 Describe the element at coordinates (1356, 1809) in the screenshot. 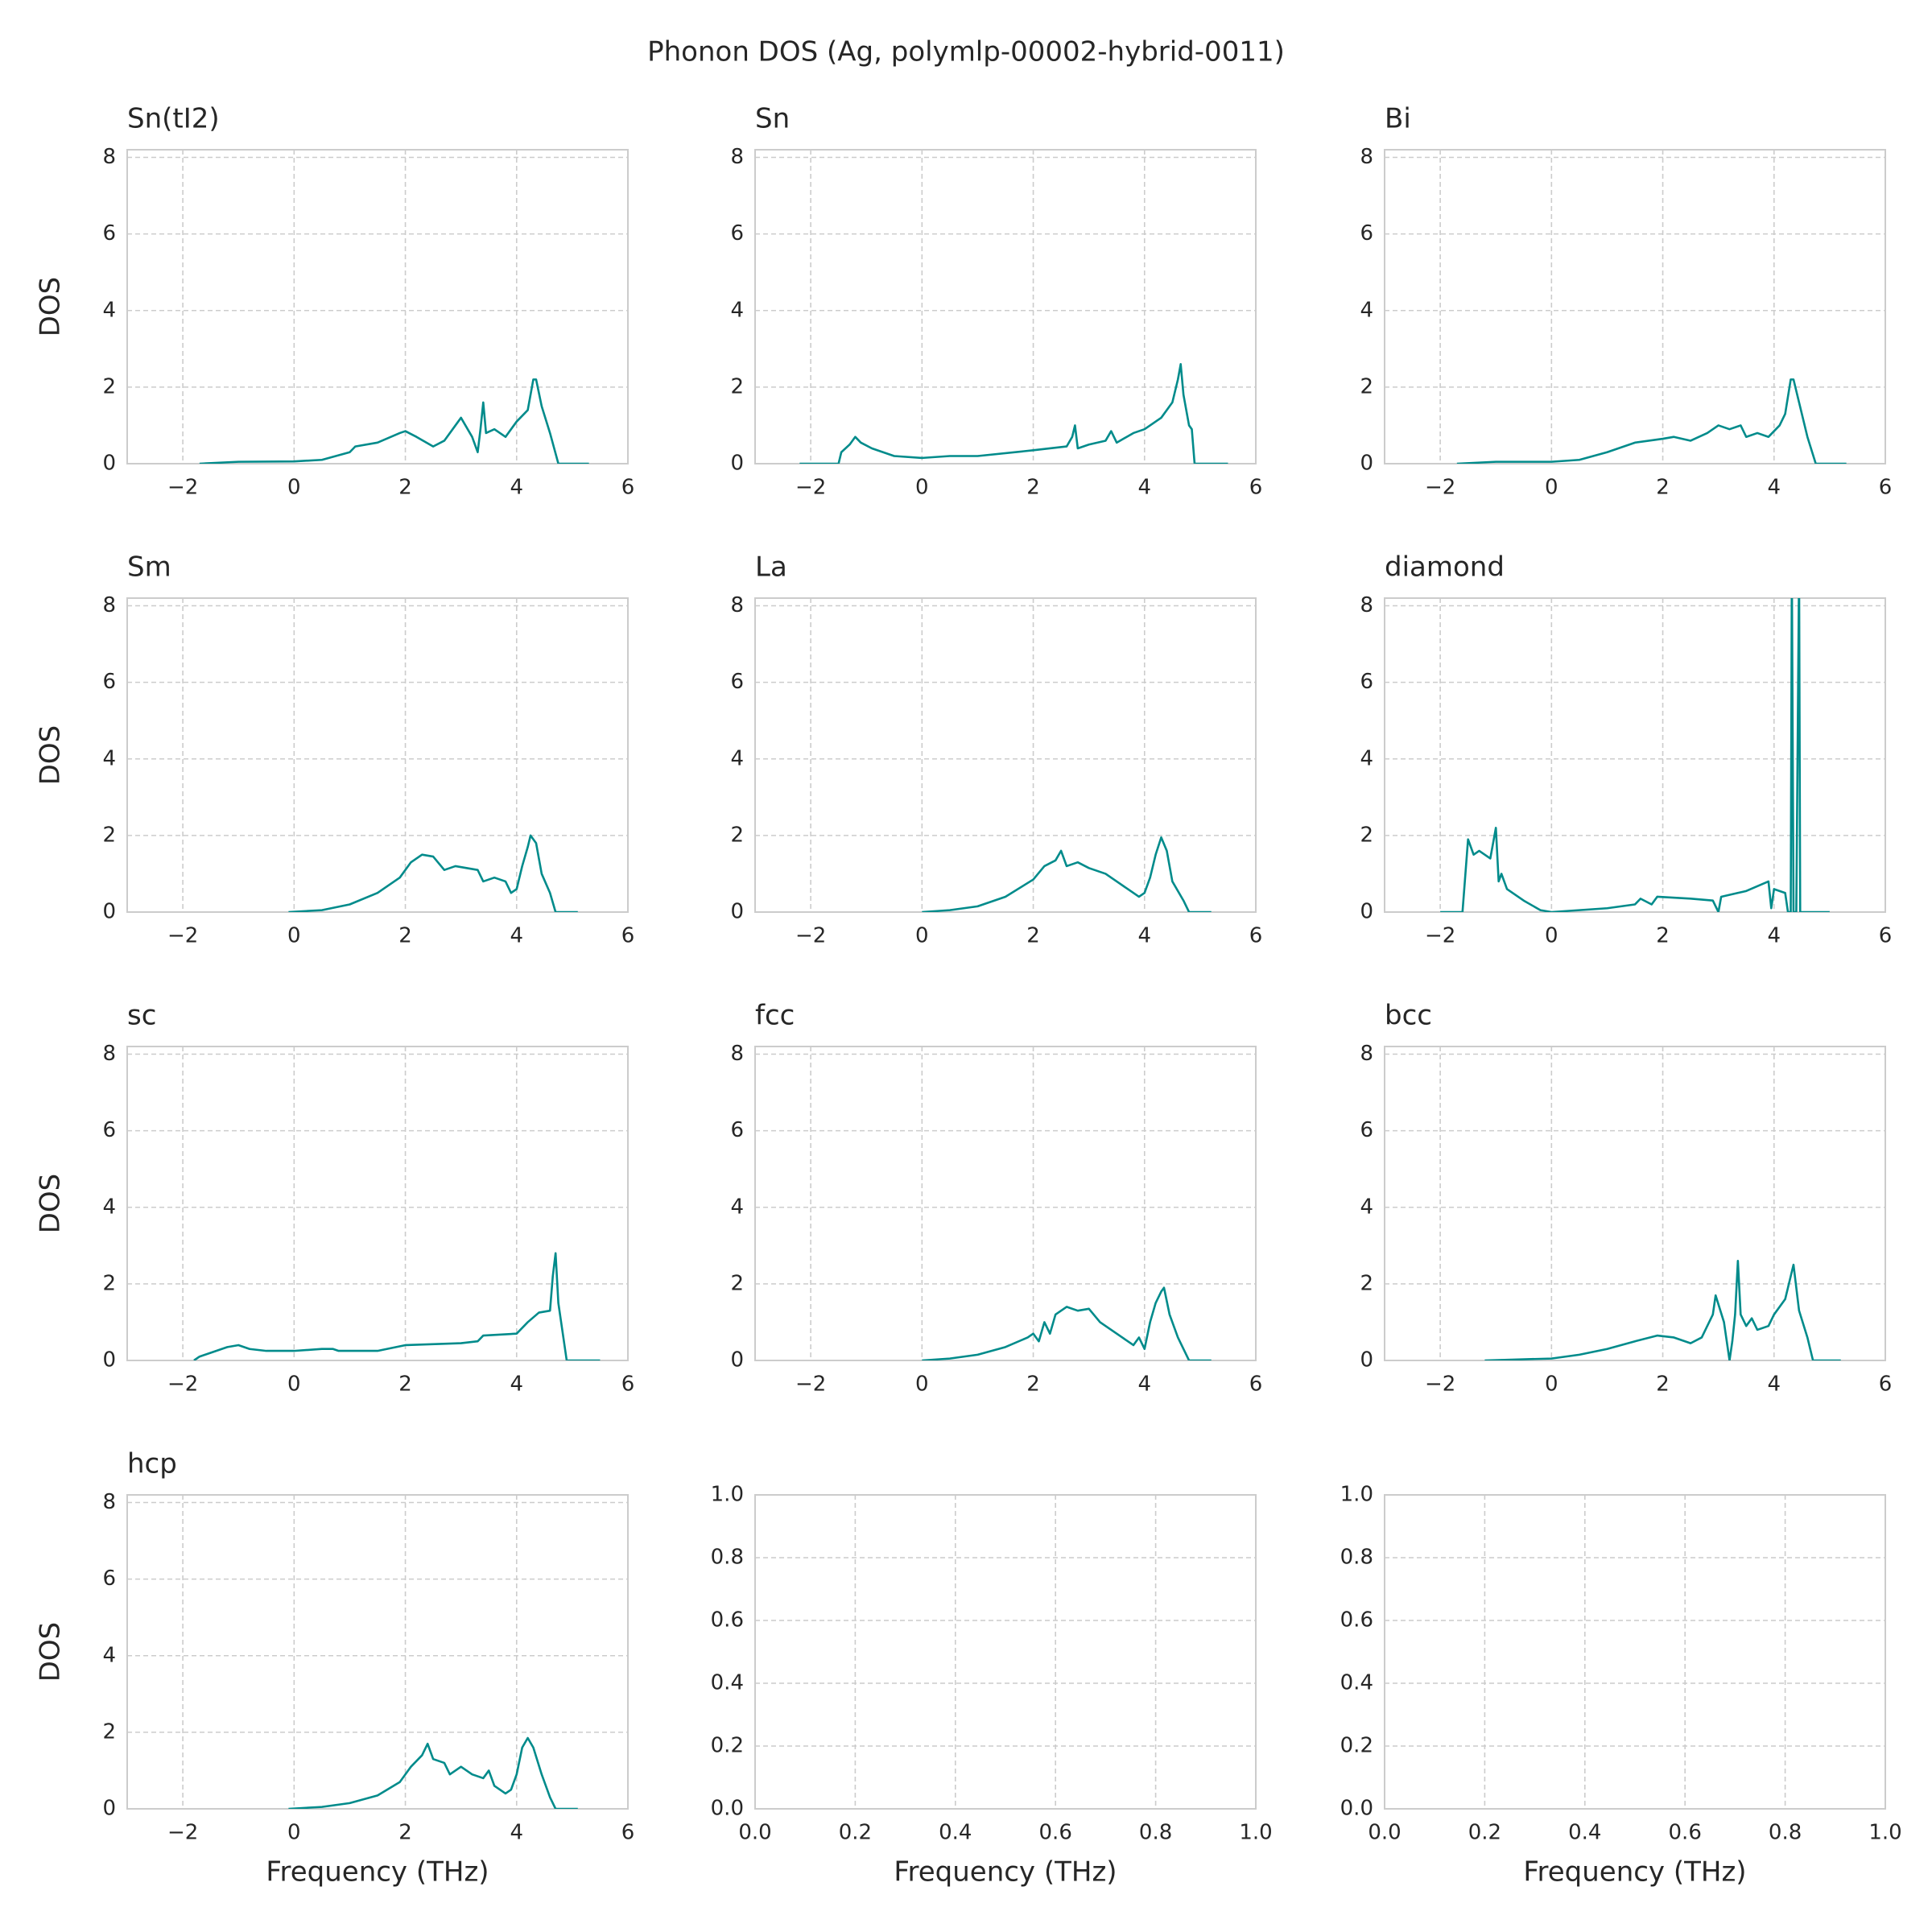

I see `y-tick-label: 0.0` at that location.